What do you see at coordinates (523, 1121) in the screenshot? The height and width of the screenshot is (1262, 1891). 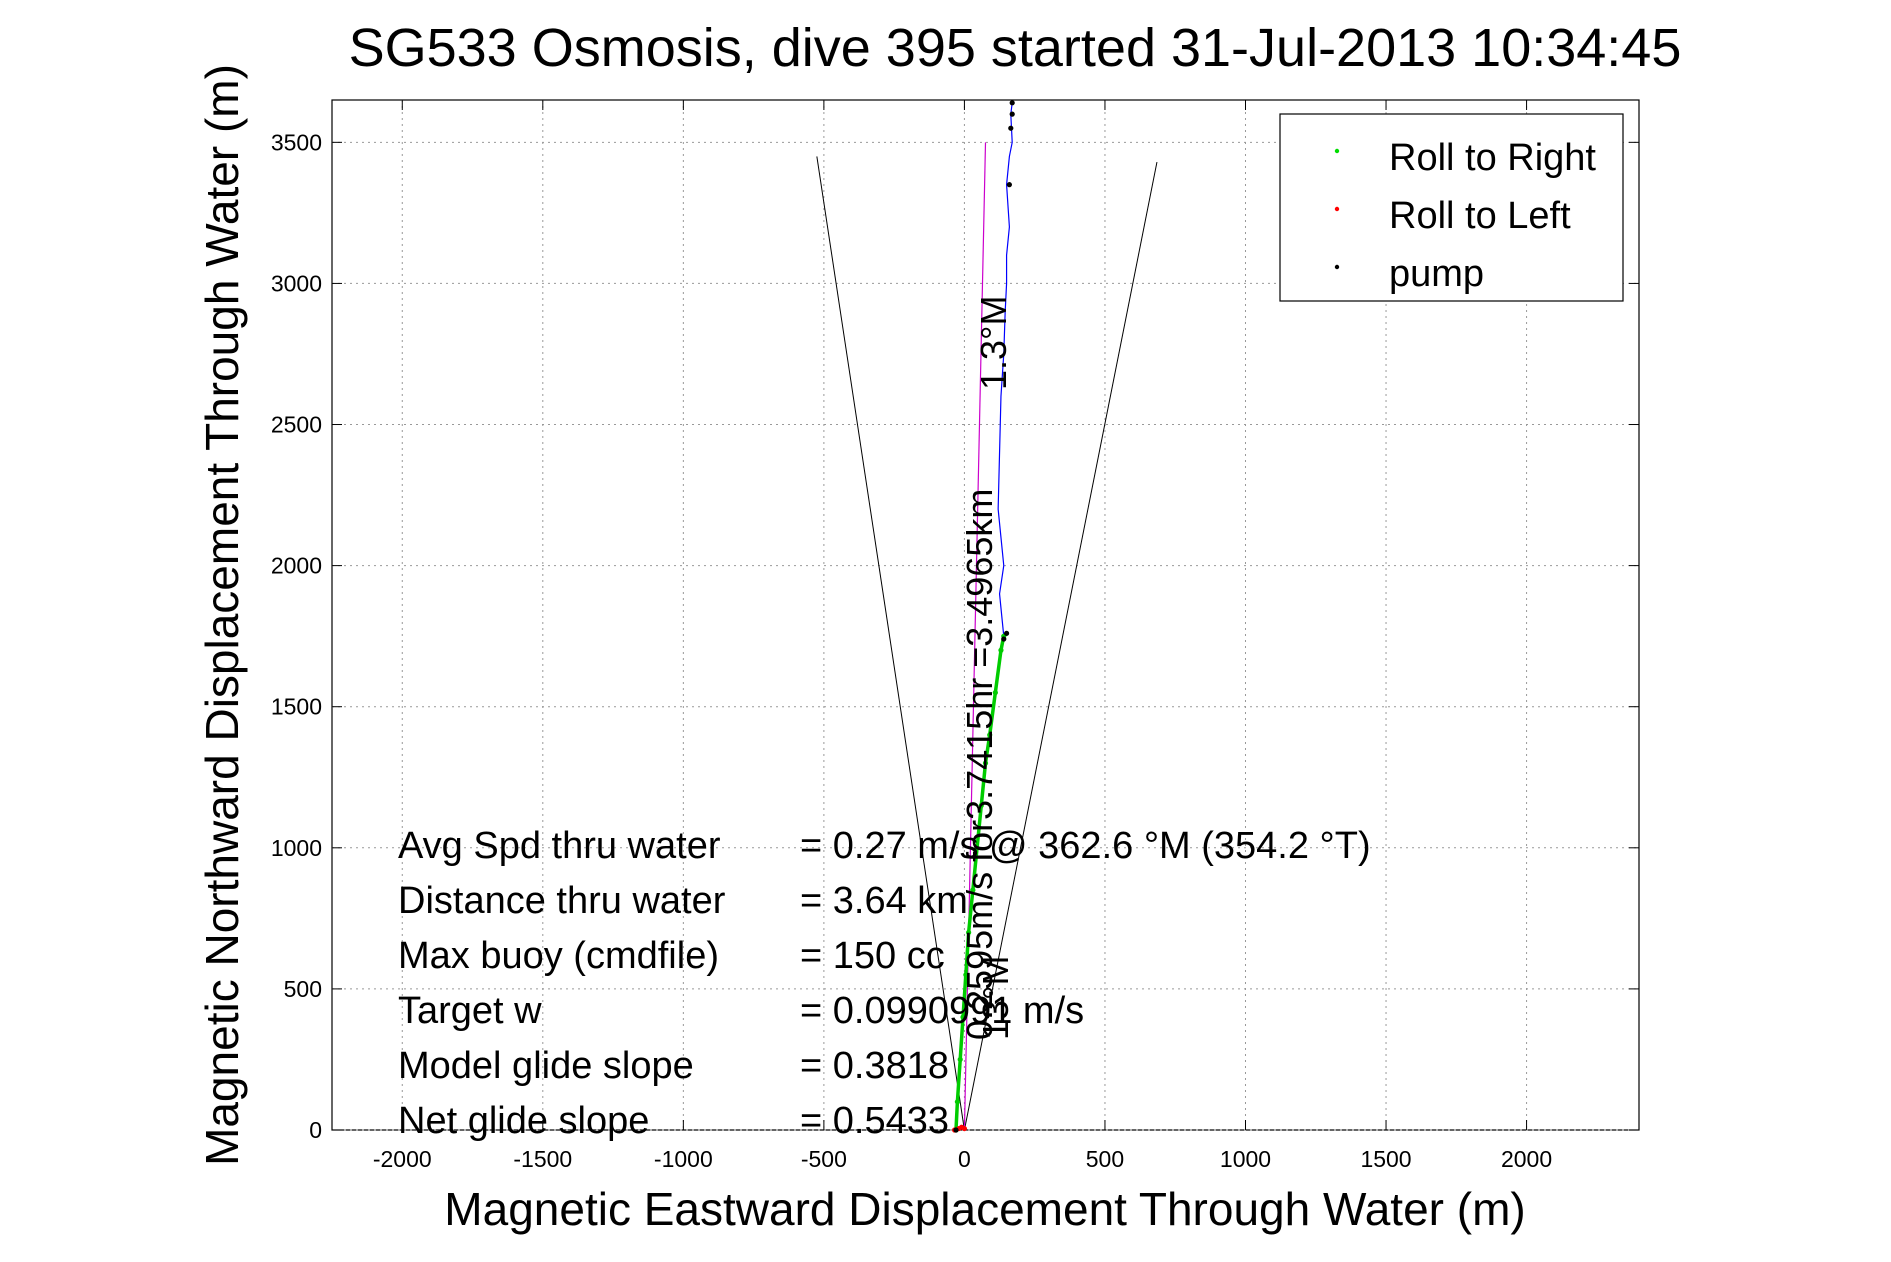 I see `annotation-label: Net glide slope` at bounding box center [523, 1121].